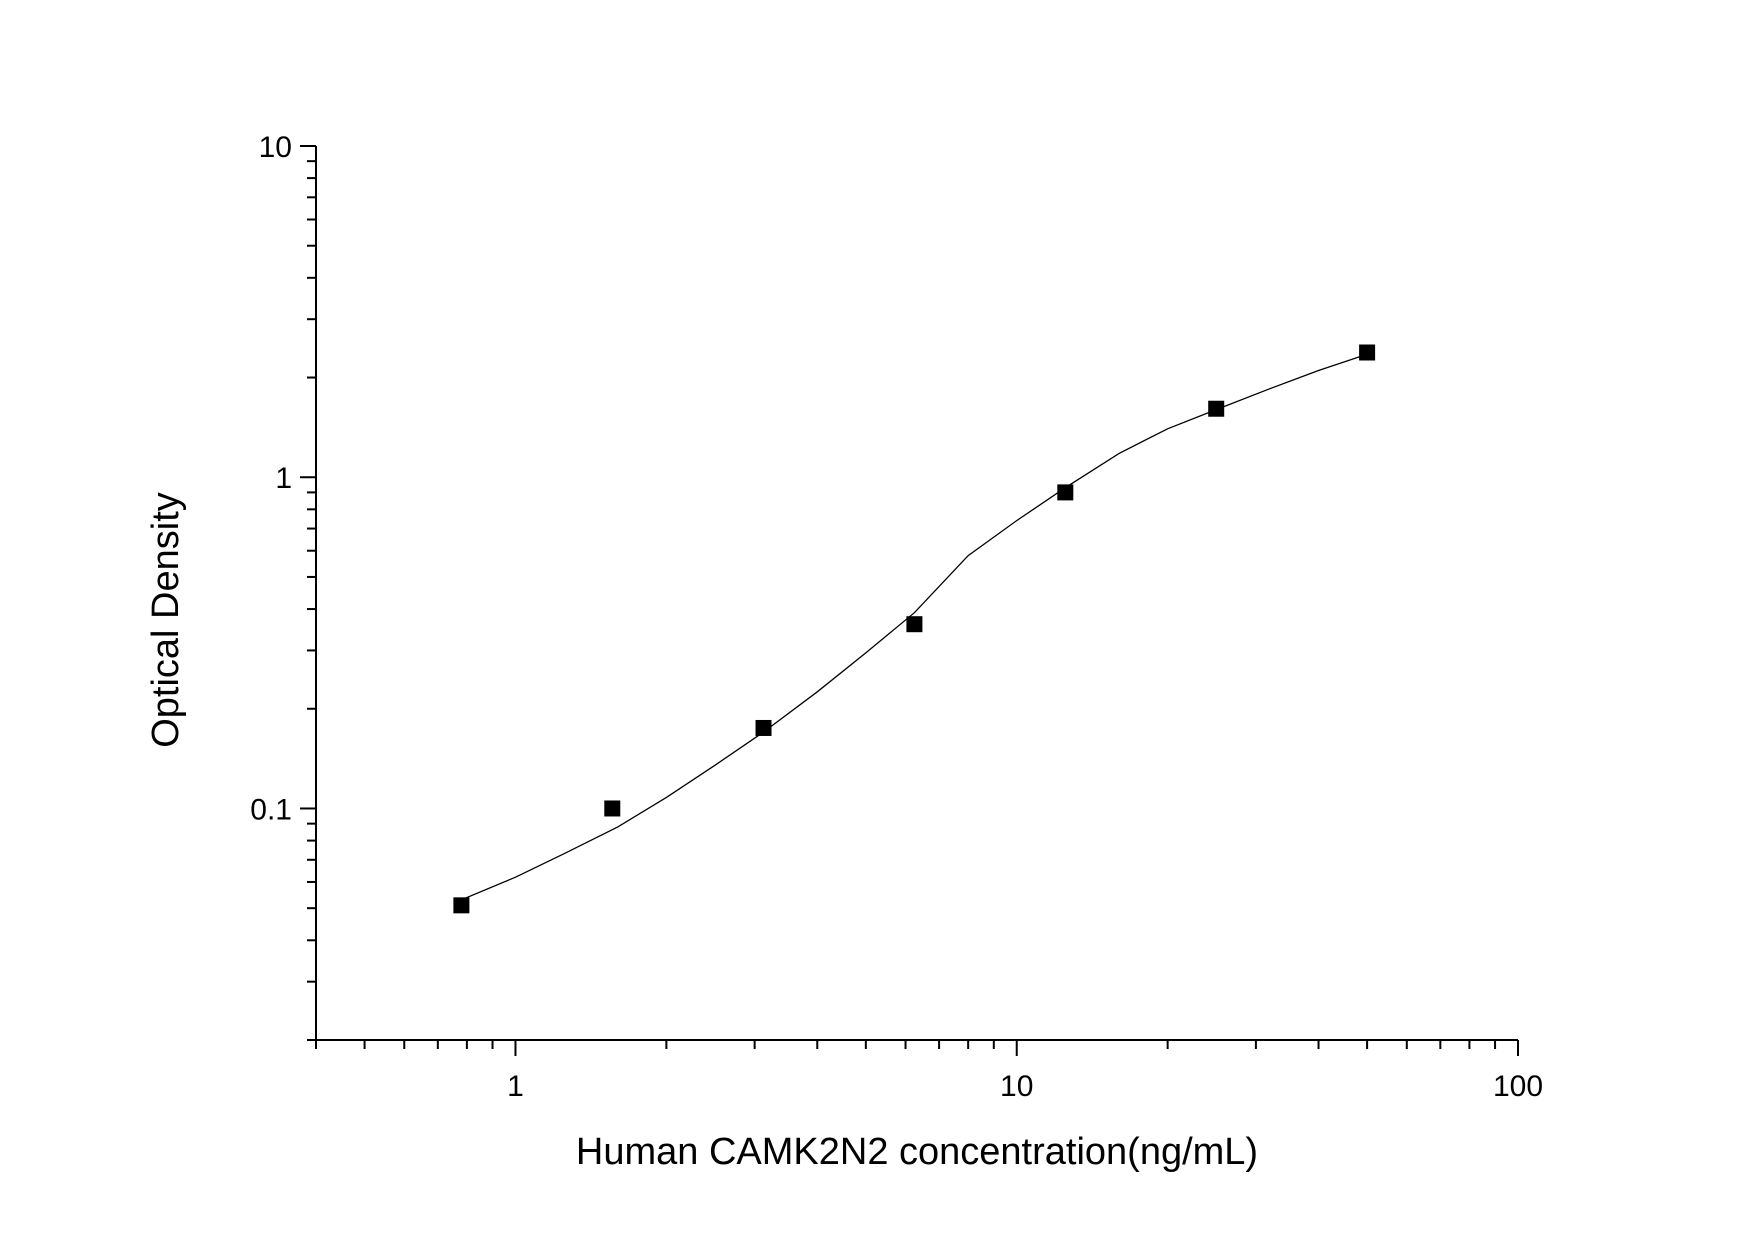 The width and height of the screenshot is (1755, 1240). Describe the element at coordinates (271, 478) in the screenshot. I see `y-tick-labels: 0.1 1 10` at that location.